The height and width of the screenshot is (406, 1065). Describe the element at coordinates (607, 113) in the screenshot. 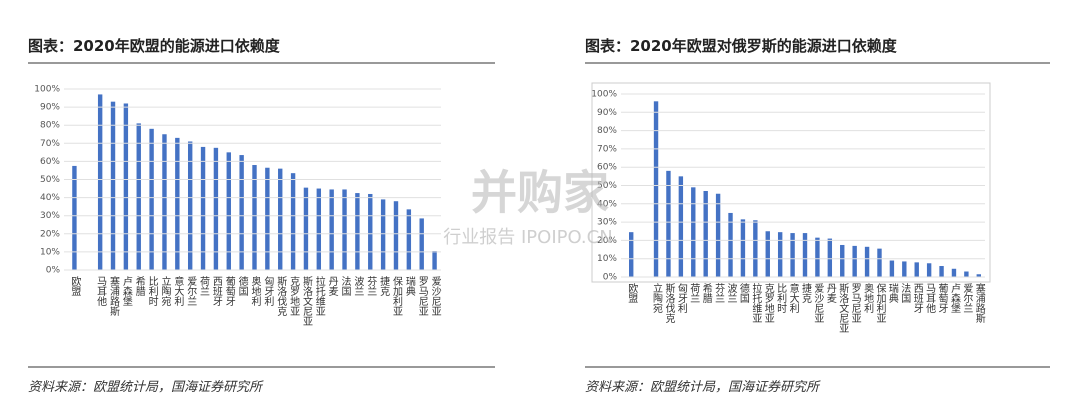

I see `y-tick-label: 90%` at that location.